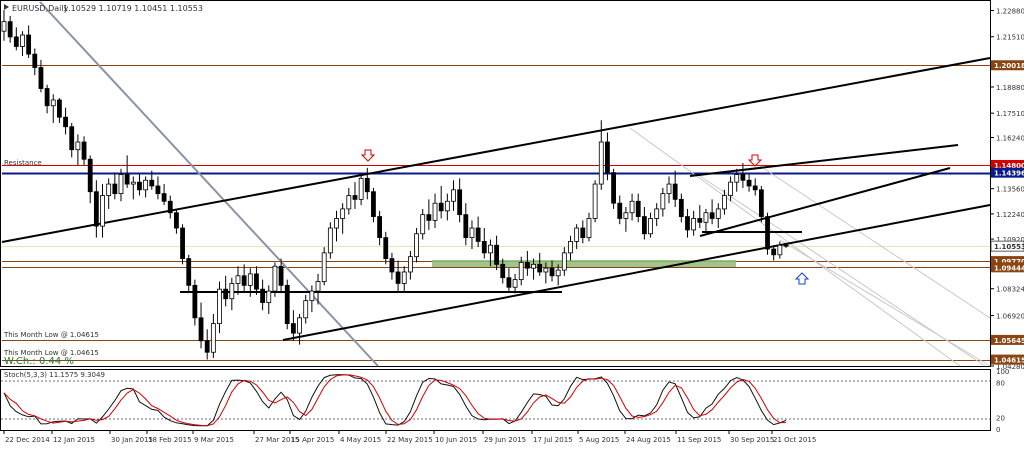 This screenshot has width=1024, height=451. I want to click on wedge-upper-line, so click(824, 160).